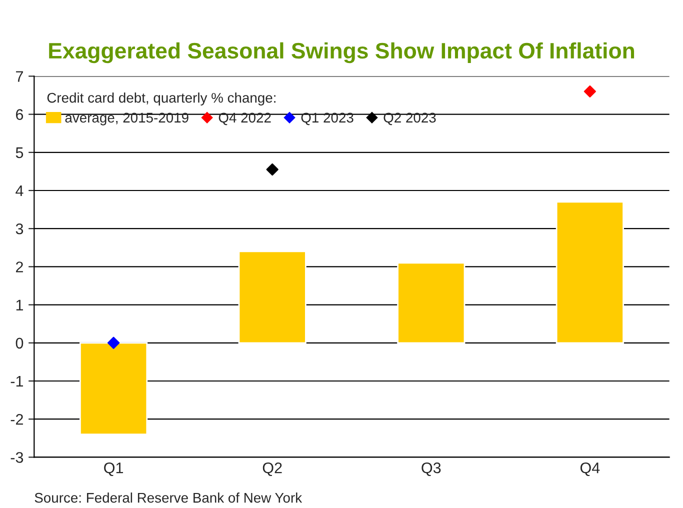 This screenshot has width=683, height=508. I want to click on y-tick-label: 4, so click(20, 191).